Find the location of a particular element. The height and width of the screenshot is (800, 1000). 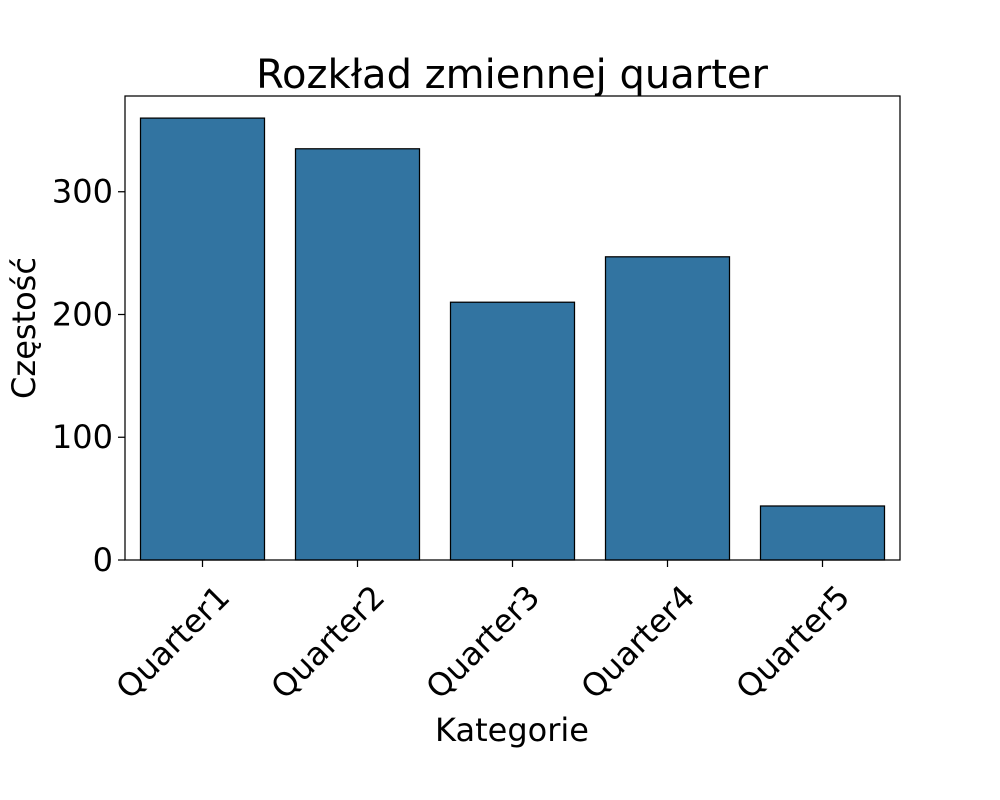

y-axis-label: Częstość is located at coordinates (24, 328).